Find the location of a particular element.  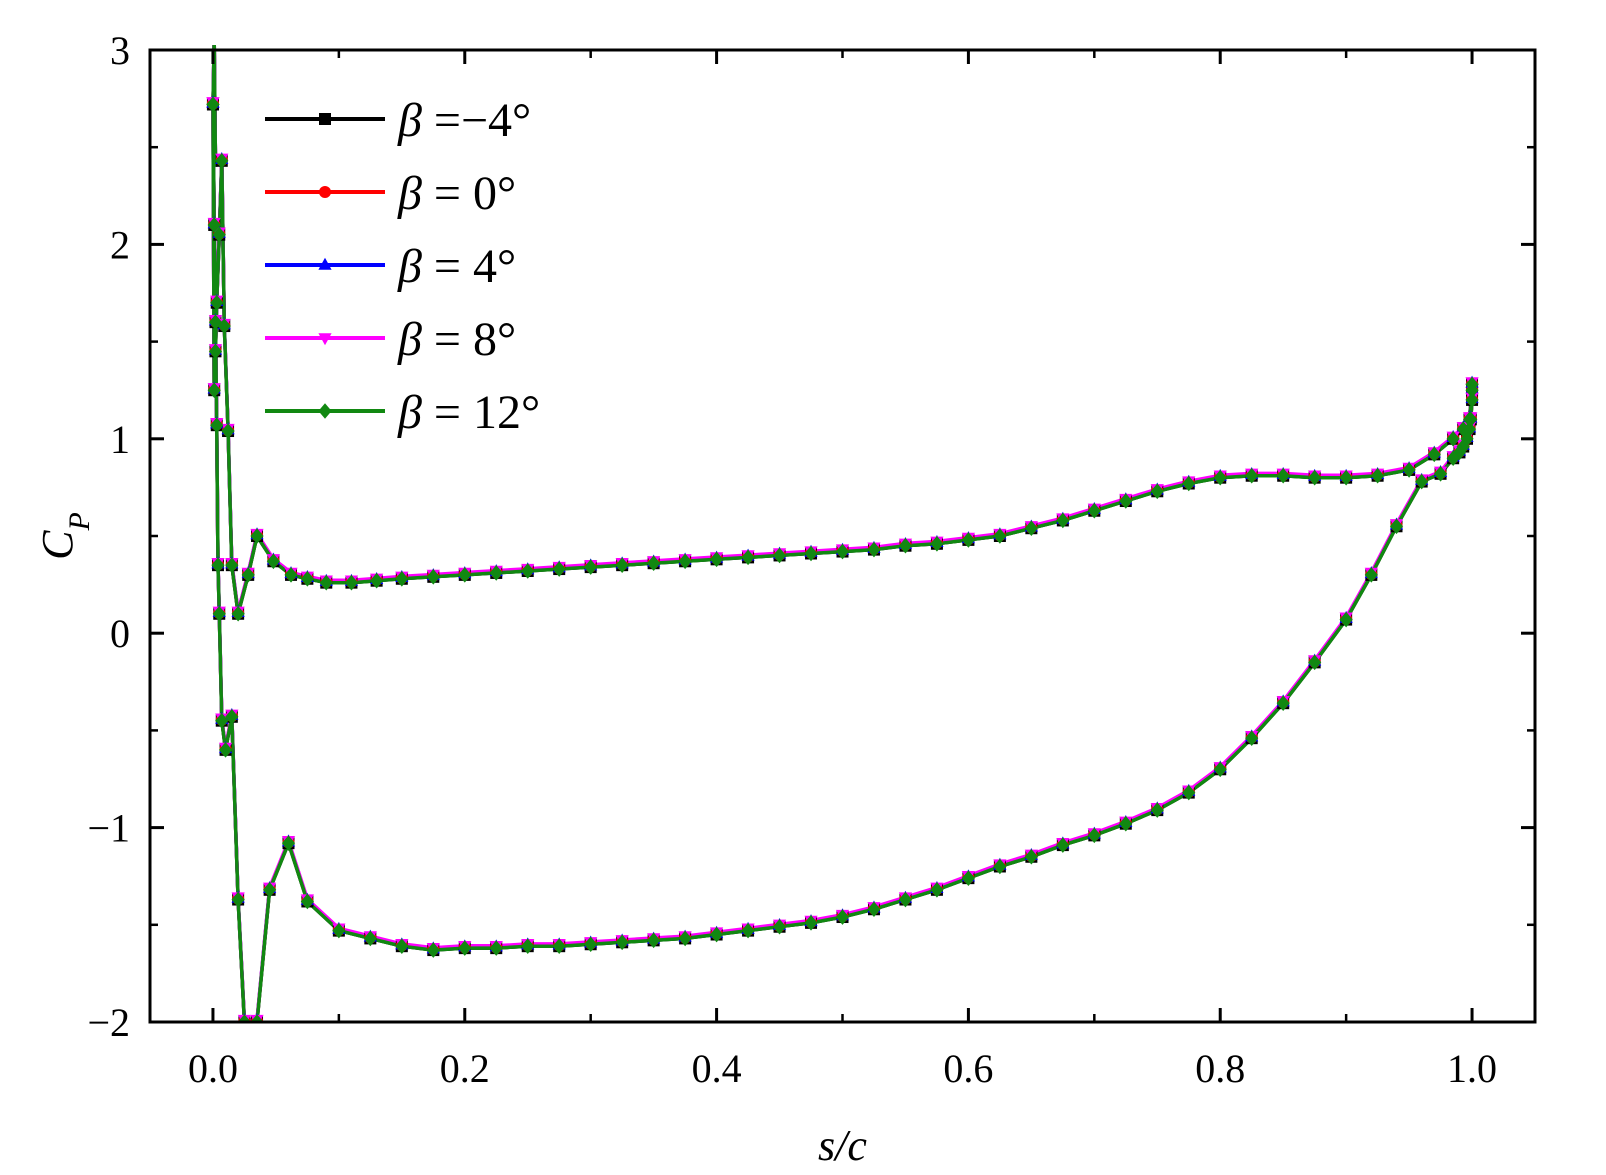

legend-label: β = 0° is located at coordinates (456, 193).